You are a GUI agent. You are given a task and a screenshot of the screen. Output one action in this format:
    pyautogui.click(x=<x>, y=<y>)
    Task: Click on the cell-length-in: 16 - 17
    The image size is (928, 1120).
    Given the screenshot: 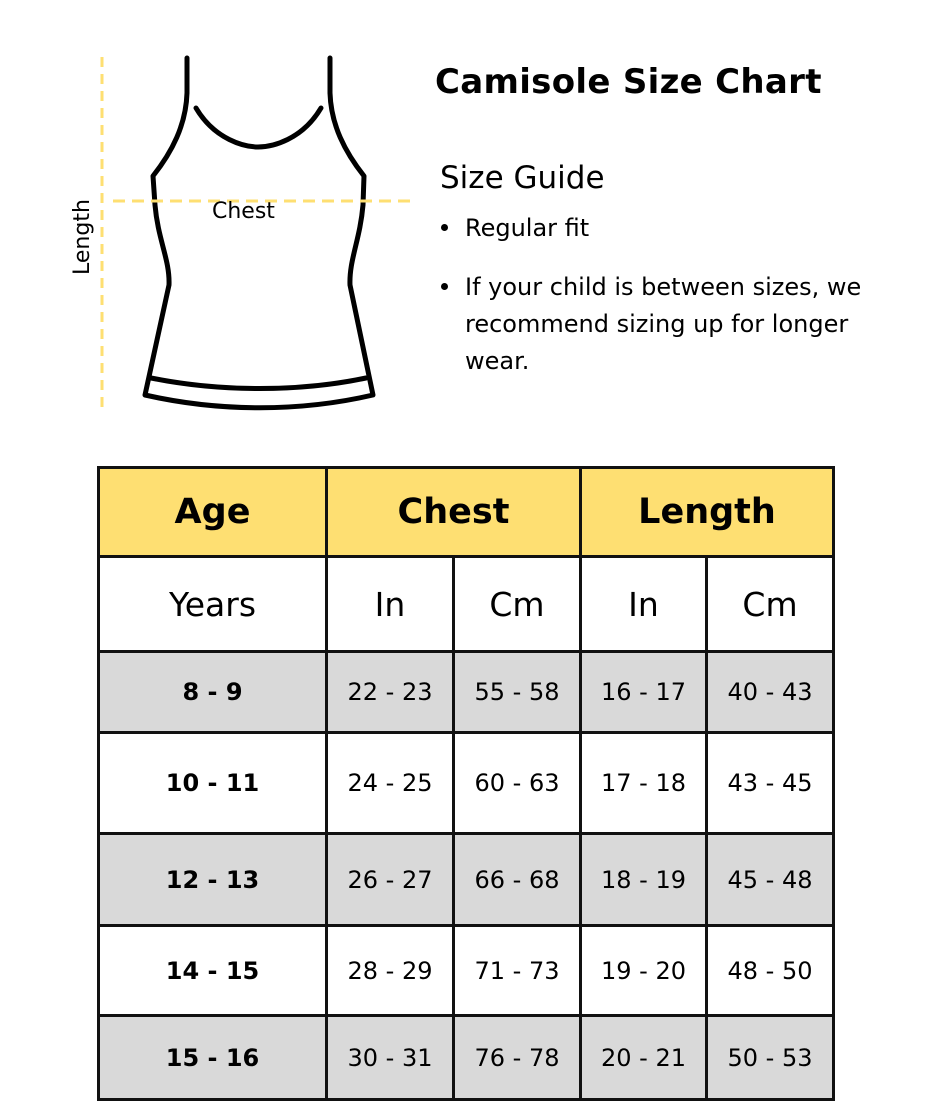 What is the action you would take?
    pyautogui.click(x=643, y=692)
    